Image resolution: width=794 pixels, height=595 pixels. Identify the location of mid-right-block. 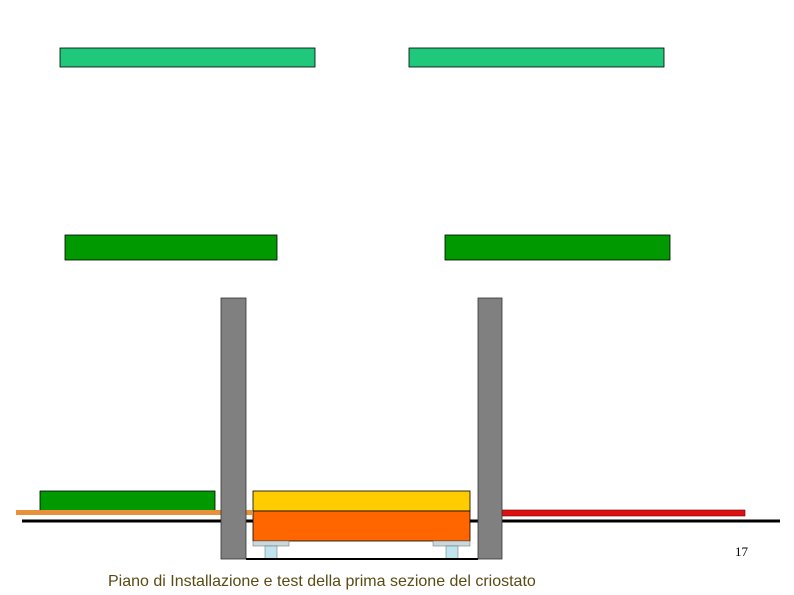
(557, 247).